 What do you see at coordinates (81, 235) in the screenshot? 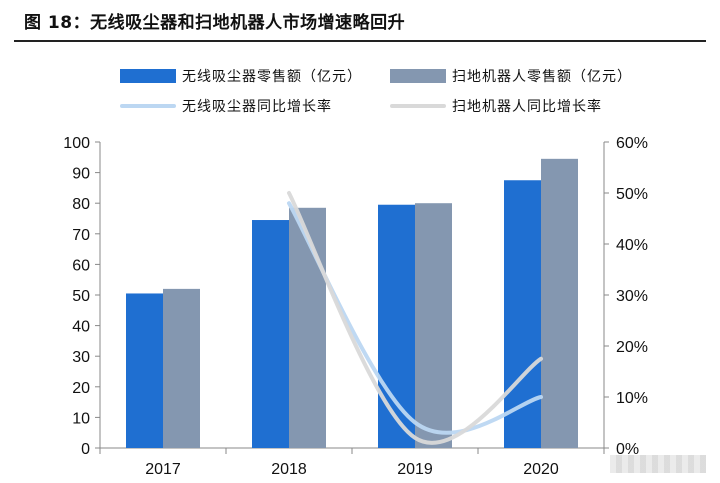
I see `y-tick-label-left: 70` at bounding box center [81, 235].